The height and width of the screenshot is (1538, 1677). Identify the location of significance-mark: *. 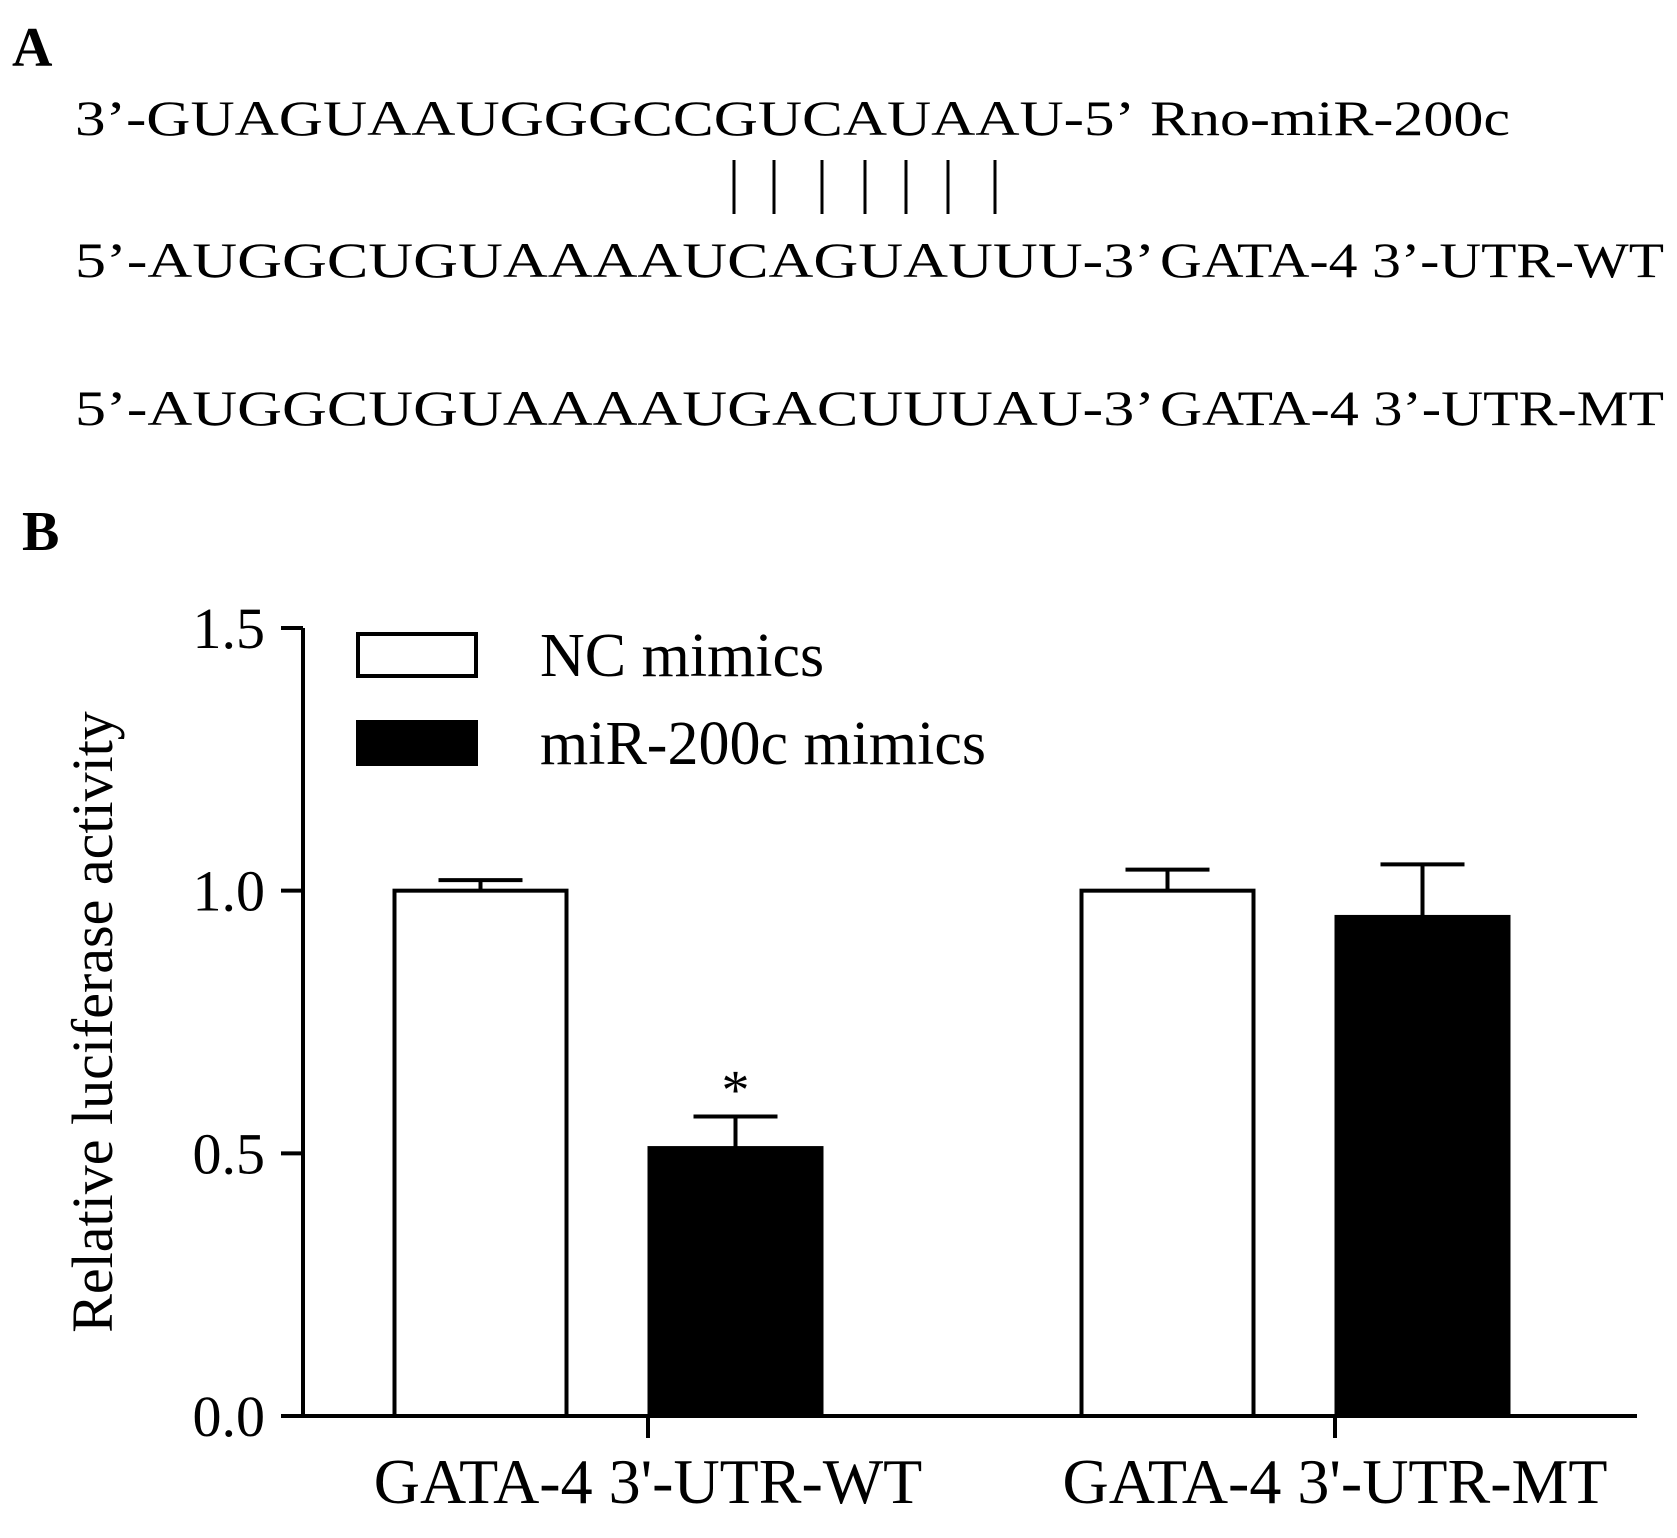
(736, 1091).